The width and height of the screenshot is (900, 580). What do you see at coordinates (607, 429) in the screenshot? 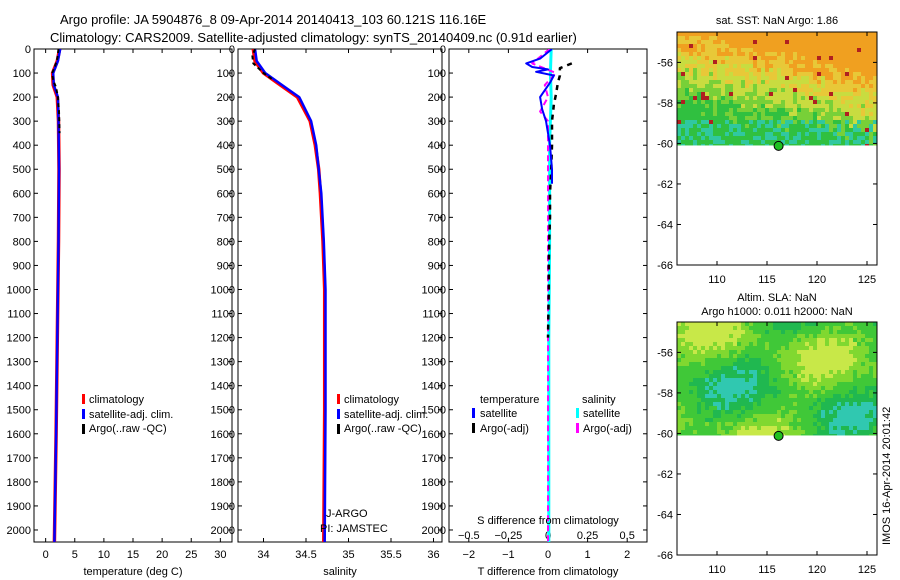
I see `legend-label-s-argo: Argo(-adj)` at bounding box center [607, 429].